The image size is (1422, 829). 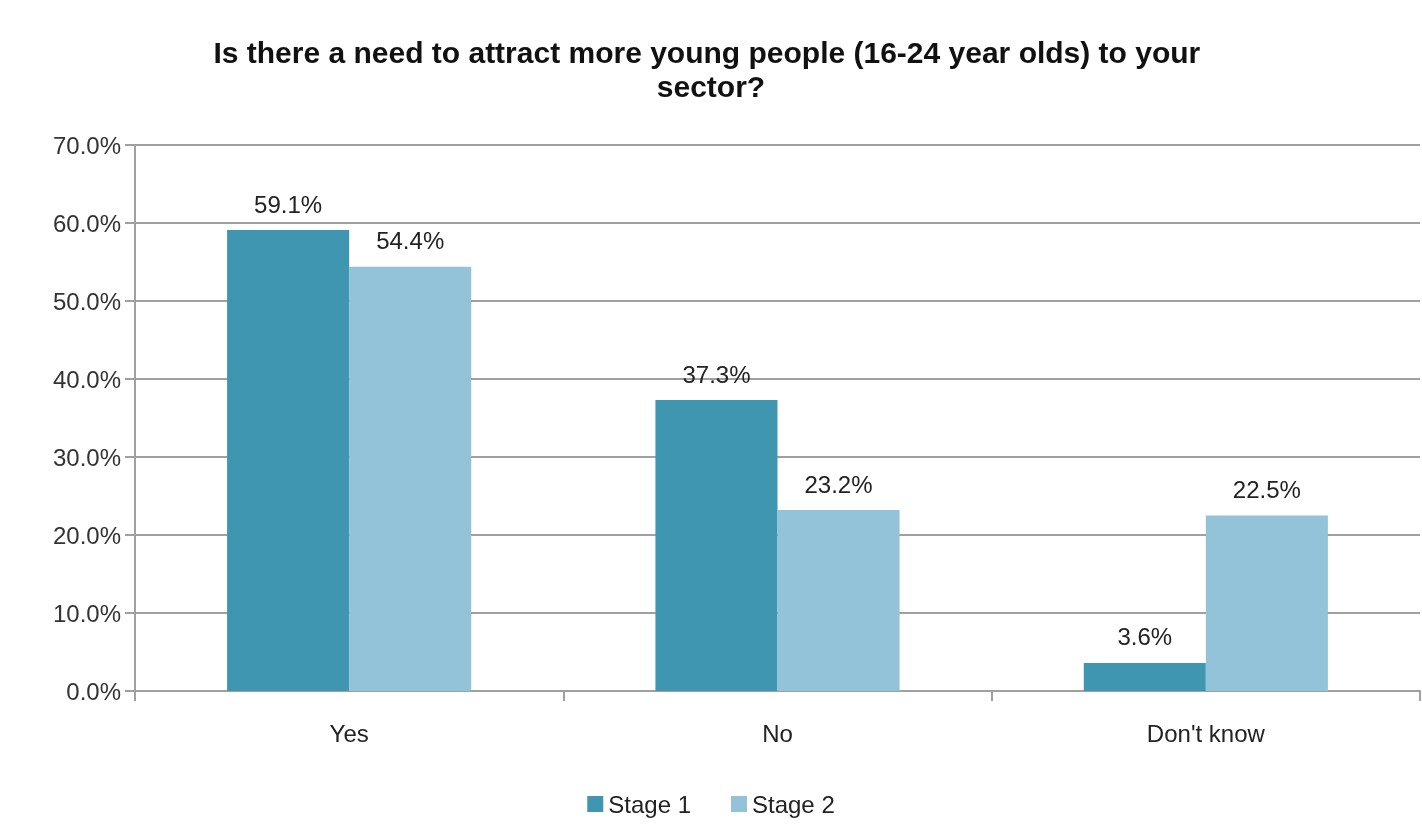 I want to click on y-tick-label: 20.0%, so click(x=86, y=535).